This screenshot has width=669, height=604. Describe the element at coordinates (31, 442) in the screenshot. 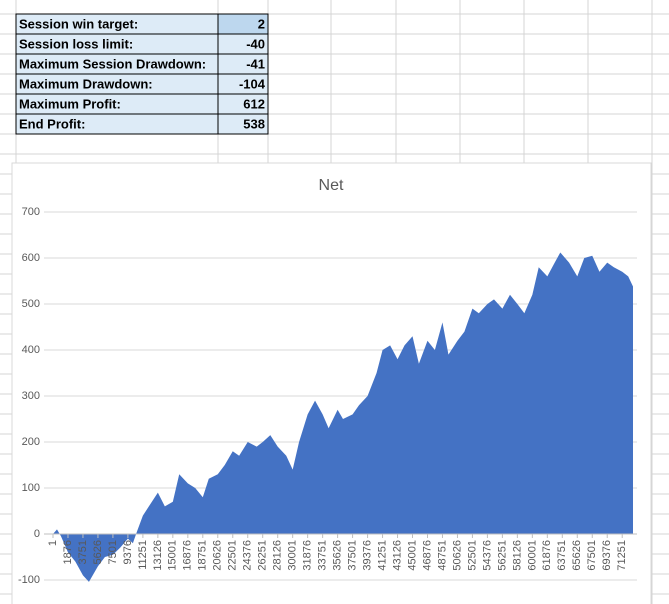

I see `y-tick-label: 200` at that location.